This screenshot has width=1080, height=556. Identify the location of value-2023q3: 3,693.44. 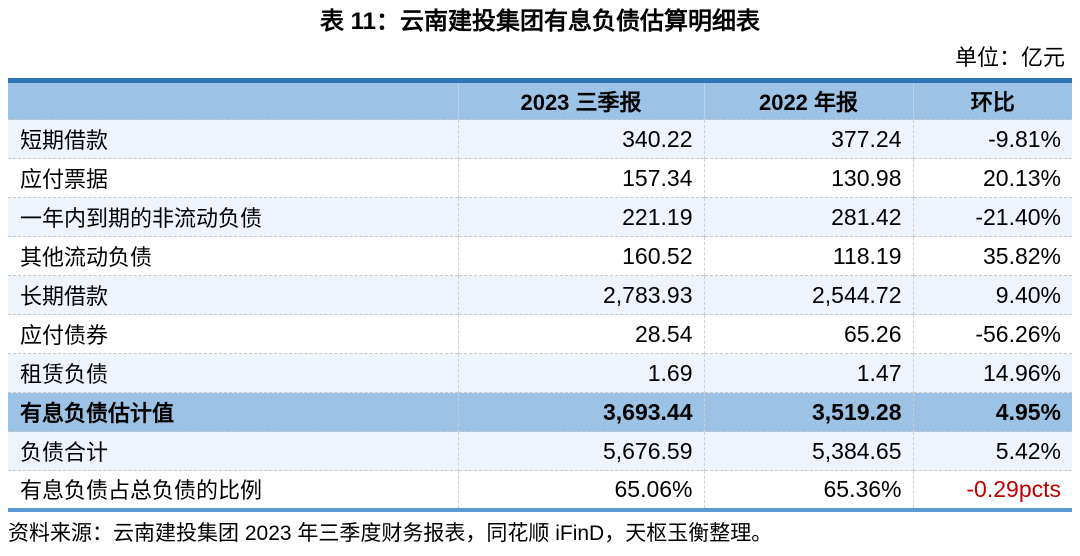
(580, 412).